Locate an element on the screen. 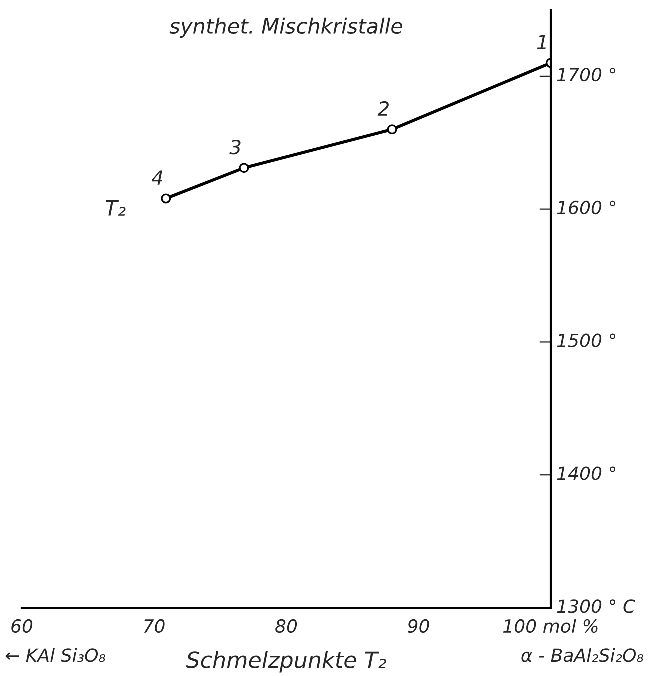 This screenshot has width=649, height=676. x-tick-label: 70 is located at coordinates (154, 626).